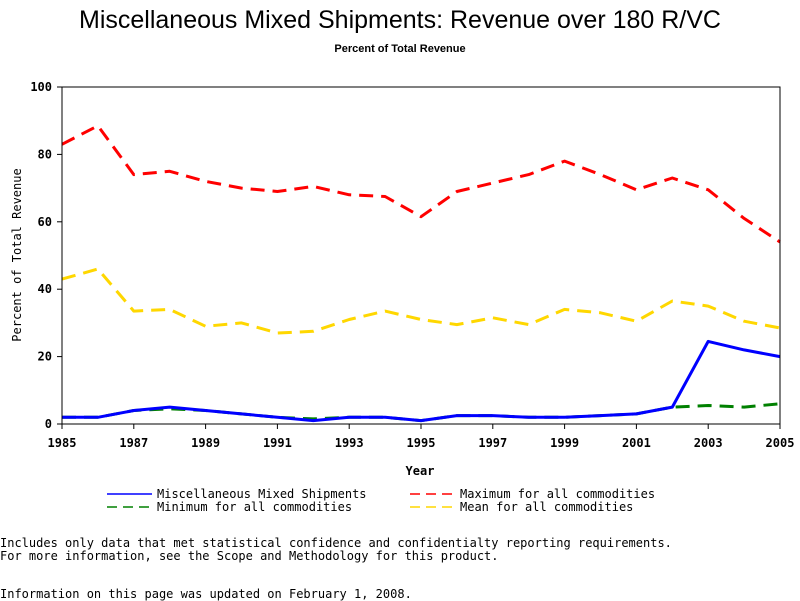  What do you see at coordinates (133, 443) in the screenshot?
I see `x-tick-label: 1987` at bounding box center [133, 443].